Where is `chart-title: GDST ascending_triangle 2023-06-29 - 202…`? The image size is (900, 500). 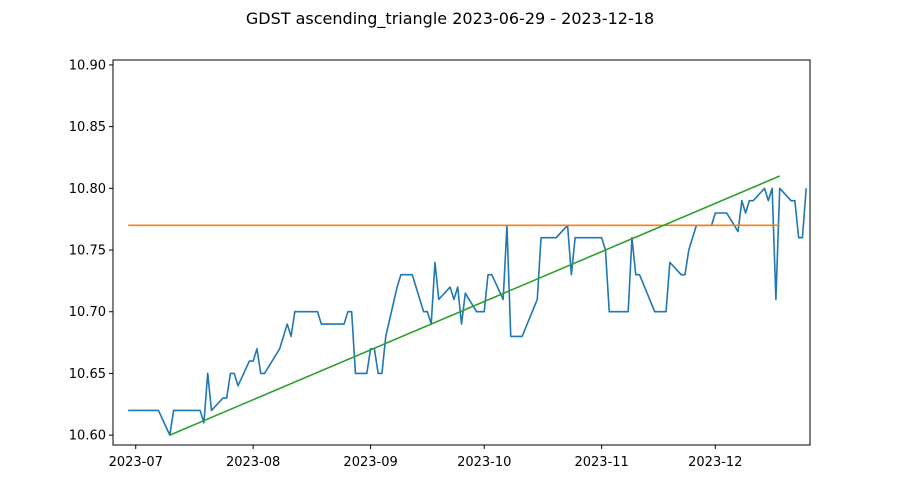
chart-title: GDST ascending_triangle 2023-06-29 - 202… is located at coordinates (450, 19).